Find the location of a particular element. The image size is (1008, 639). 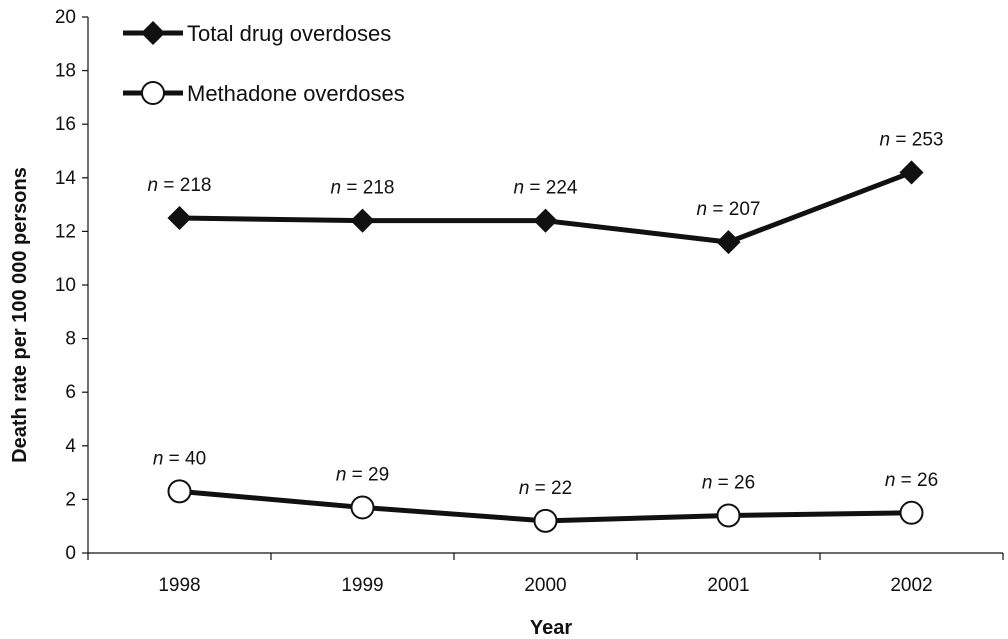

data-label: n = 253 is located at coordinates (912, 139).